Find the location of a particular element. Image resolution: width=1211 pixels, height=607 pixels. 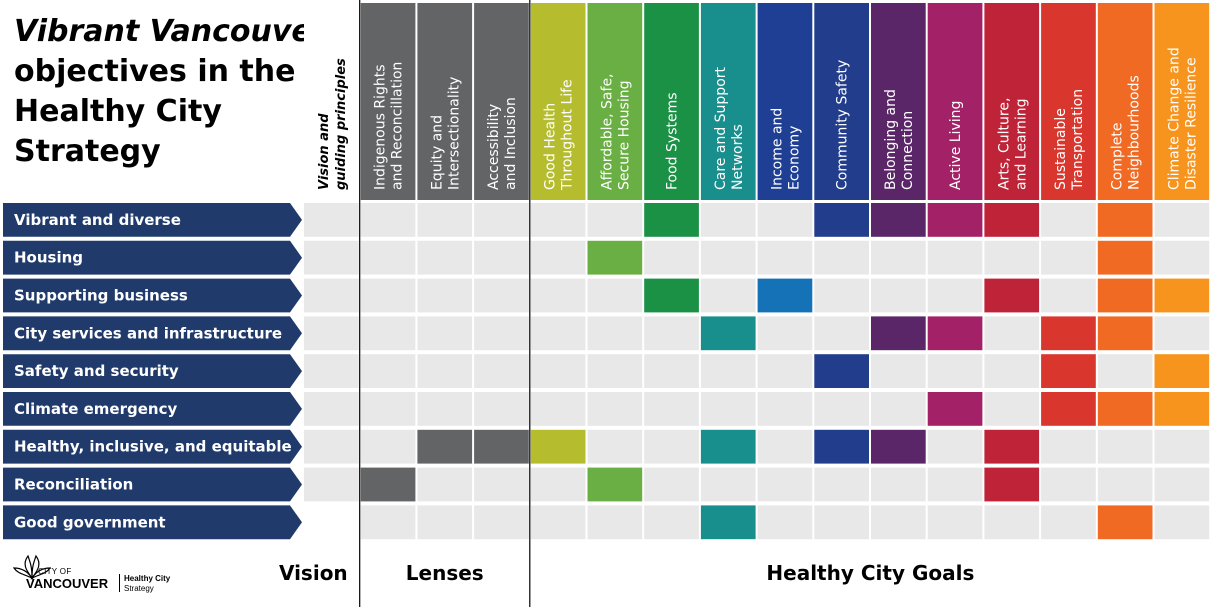

column-header-label: Arts, Culture, is located at coordinates (1004, 144).